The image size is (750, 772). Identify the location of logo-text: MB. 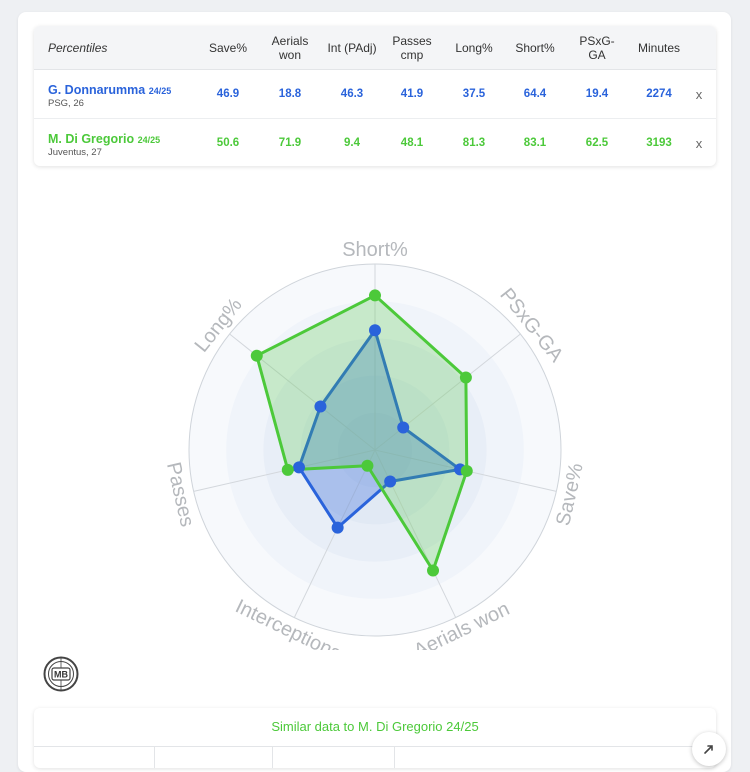
(61, 675).